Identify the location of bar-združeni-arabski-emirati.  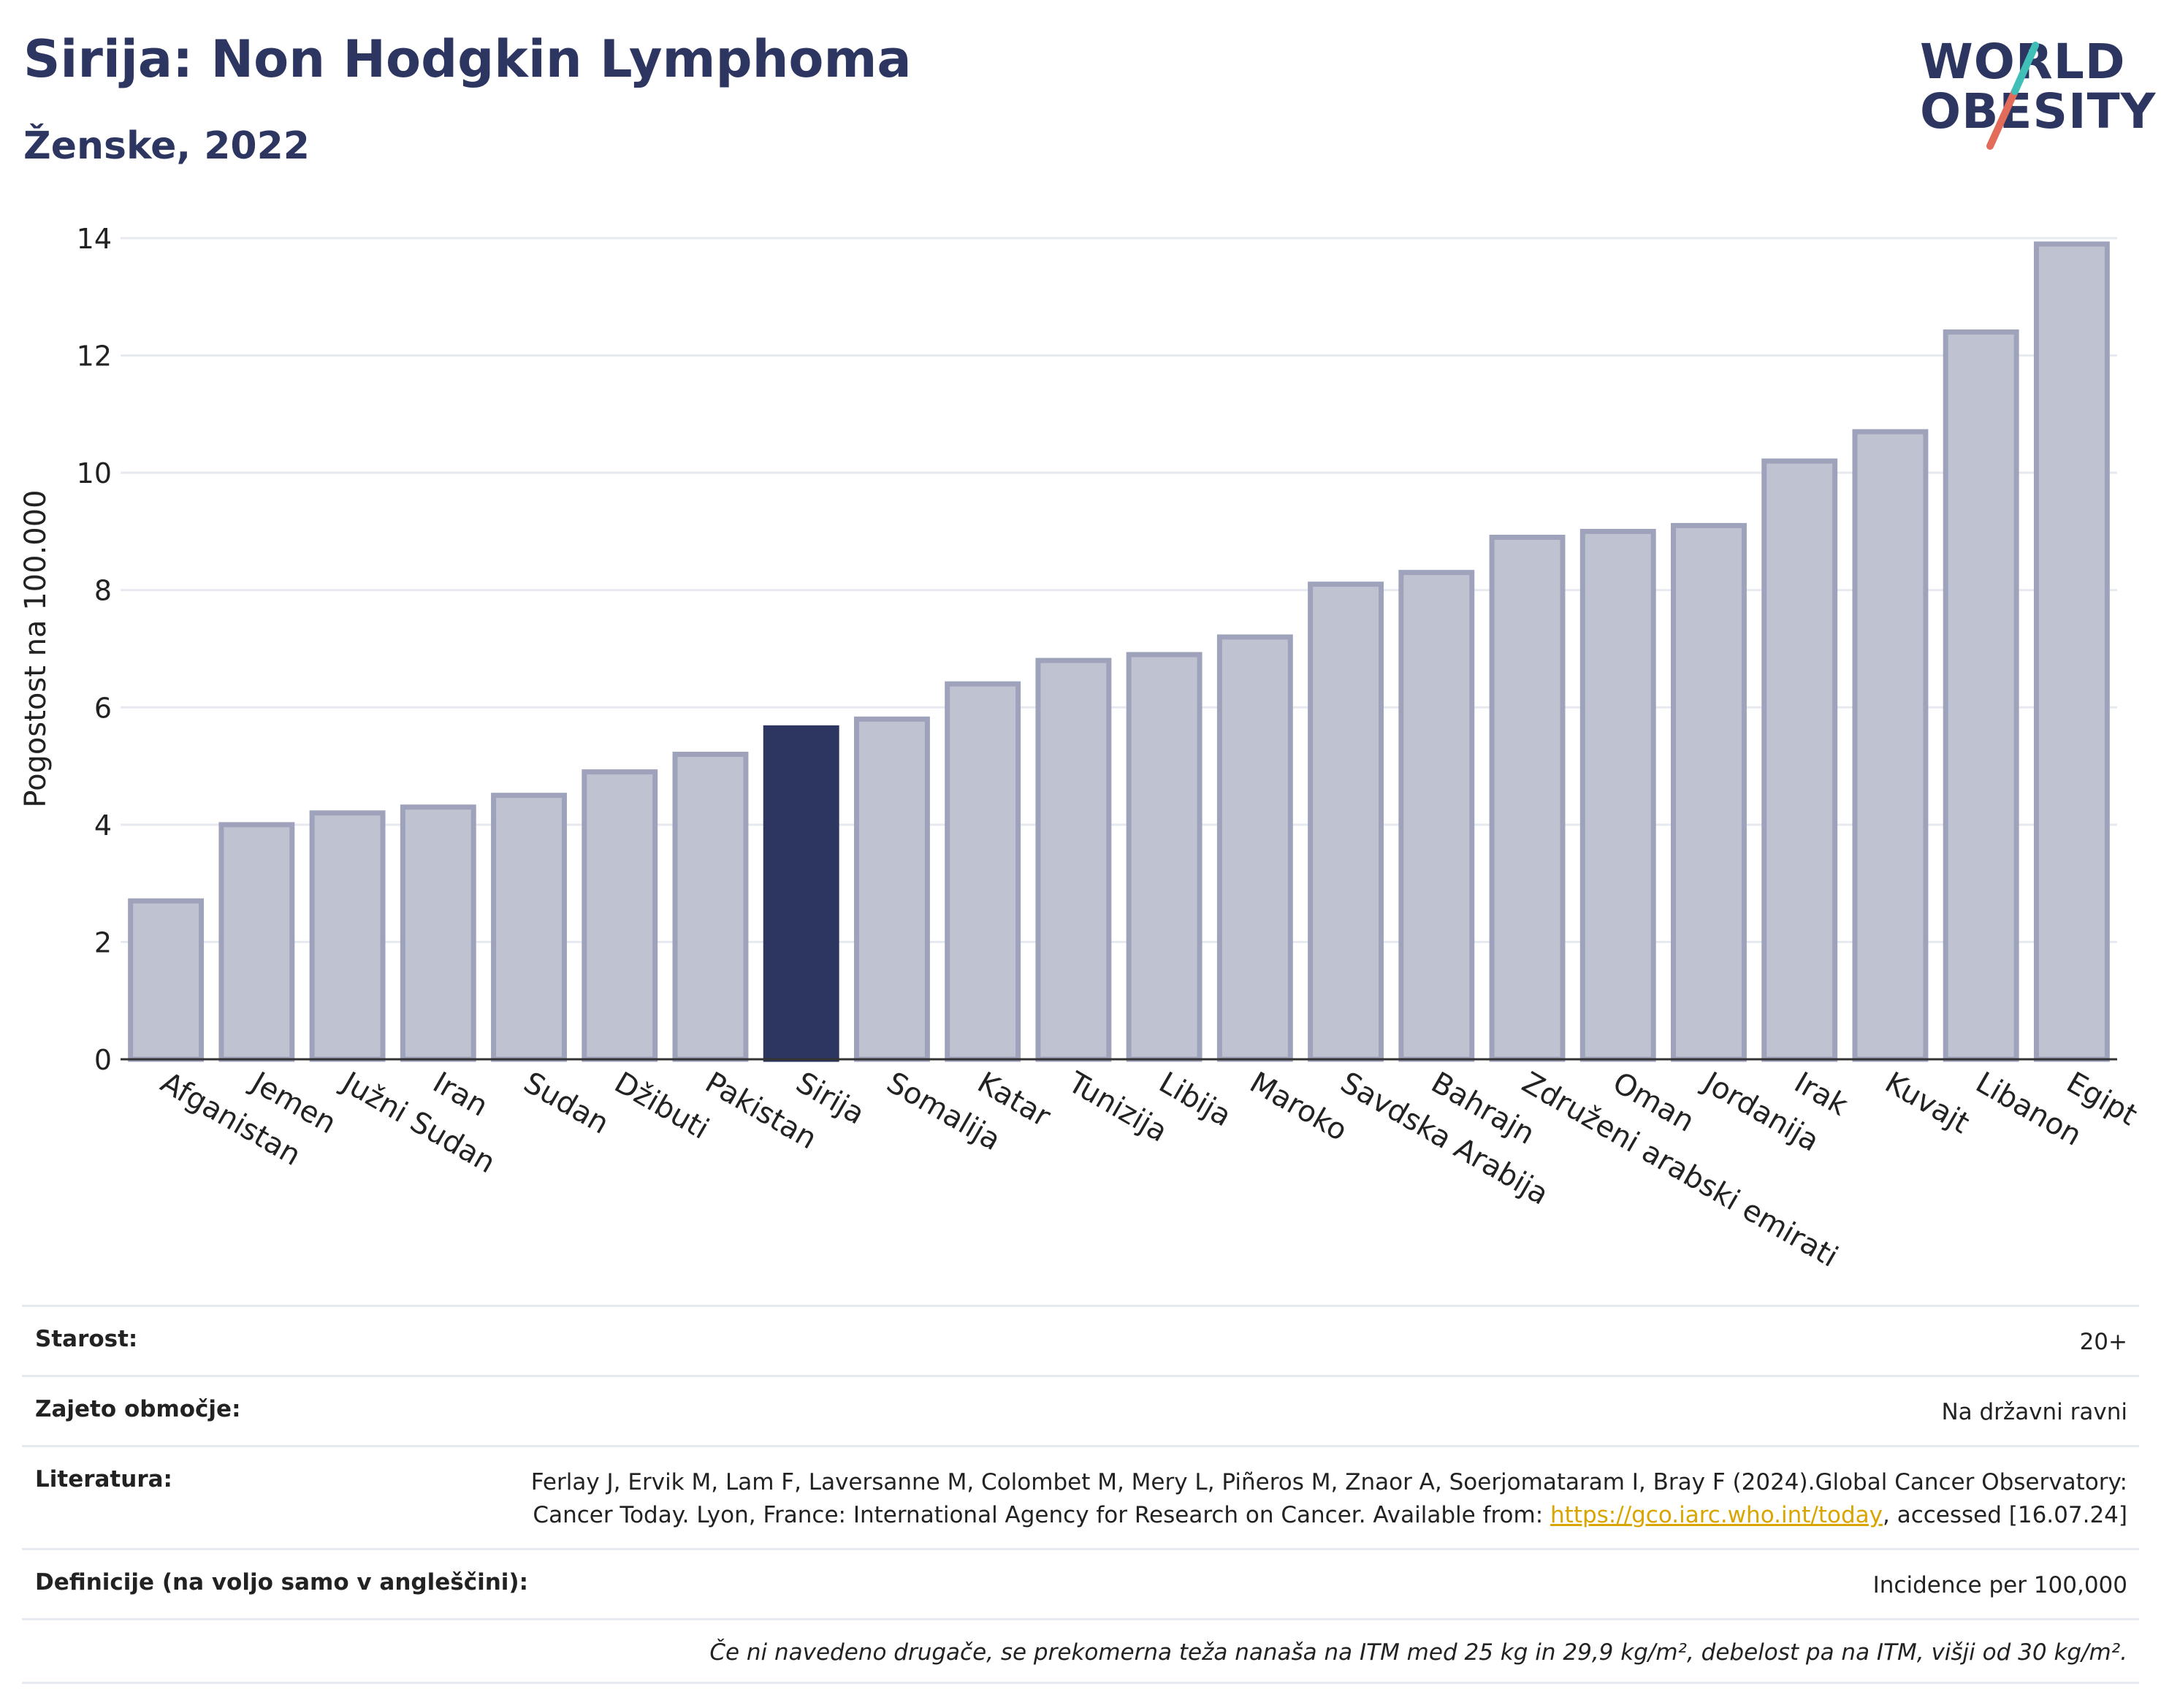
(1527, 798).